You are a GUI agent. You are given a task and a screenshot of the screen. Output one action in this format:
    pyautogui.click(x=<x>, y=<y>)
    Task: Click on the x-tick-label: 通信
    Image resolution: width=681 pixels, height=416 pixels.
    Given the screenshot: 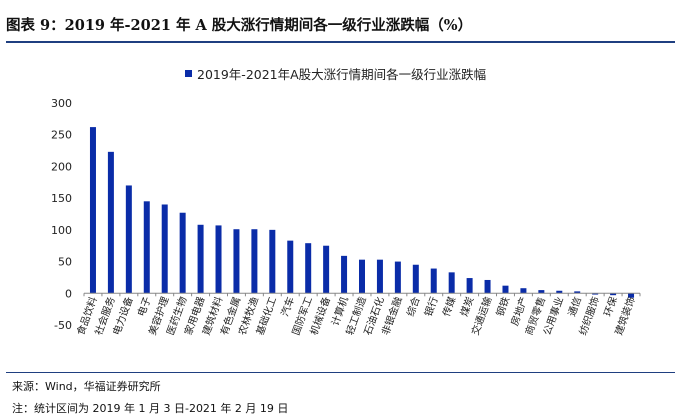 What is the action you would take?
    pyautogui.click(x=575, y=306)
    